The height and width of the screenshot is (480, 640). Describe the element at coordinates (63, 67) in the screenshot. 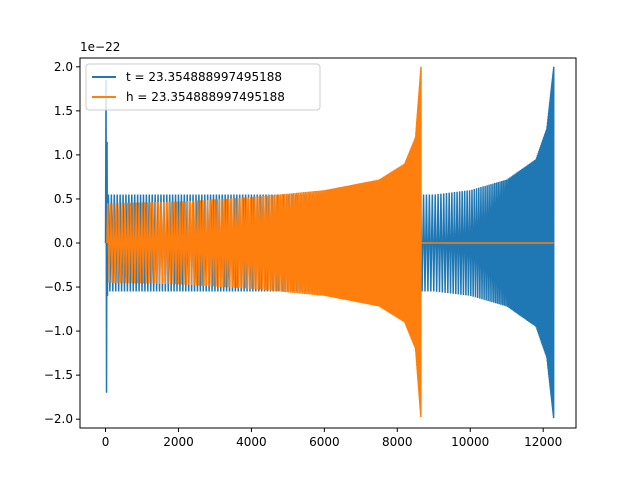

I see `y-tick-label: 2.0` at that location.